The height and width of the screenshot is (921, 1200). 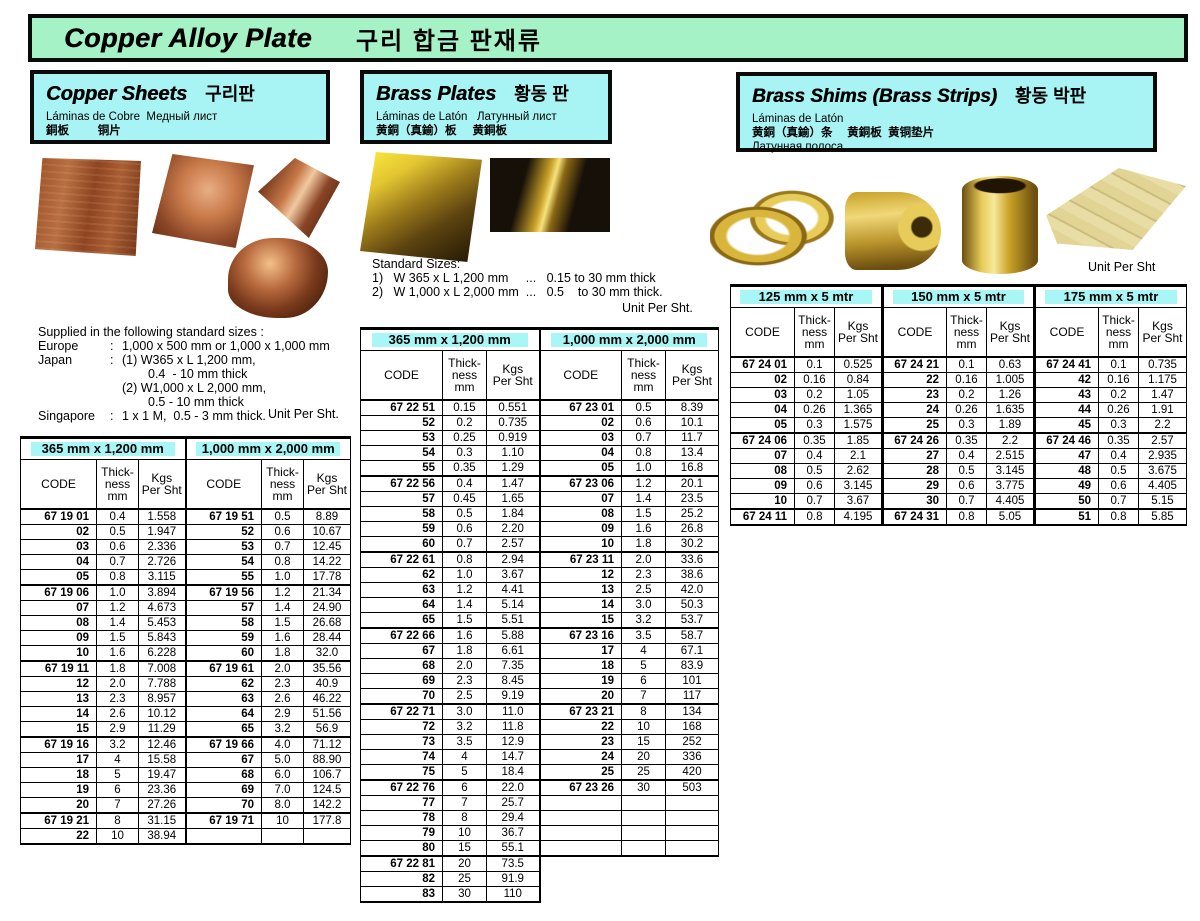 I want to click on code-cell: 02, so click(x=58, y=532).